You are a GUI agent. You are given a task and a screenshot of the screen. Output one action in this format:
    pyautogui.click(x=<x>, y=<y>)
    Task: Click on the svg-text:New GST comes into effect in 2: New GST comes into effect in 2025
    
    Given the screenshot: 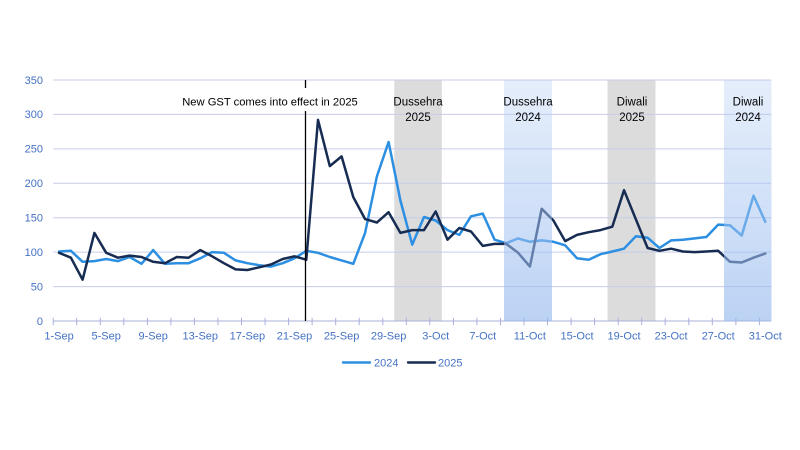 What is the action you would take?
    pyautogui.click(x=270, y=103)
    